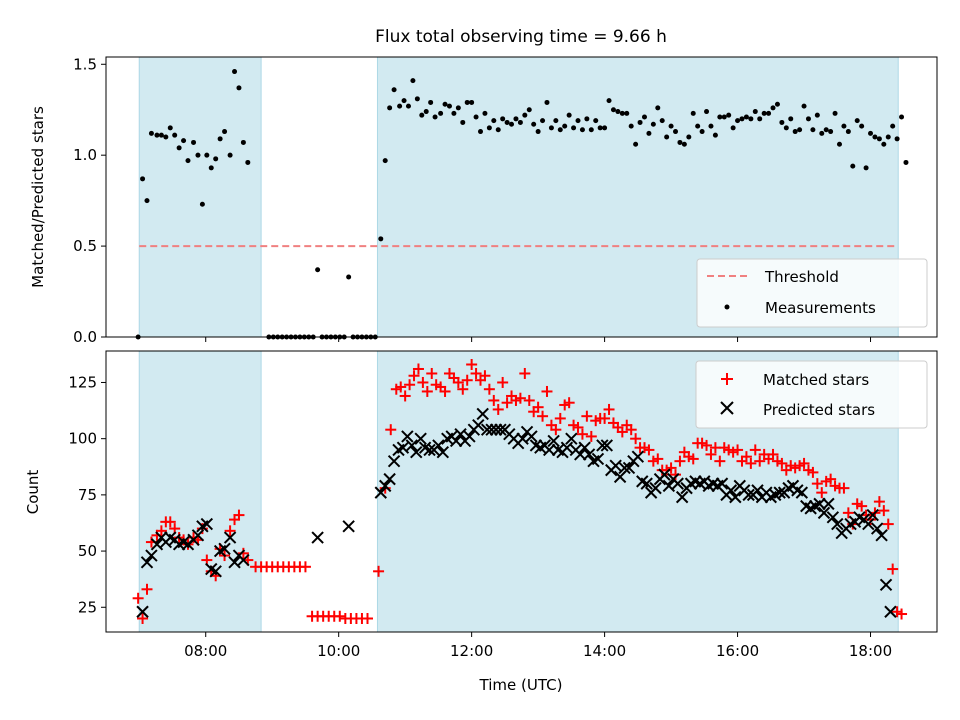  What do you see at coordinates (811, 394) in the screenshot?
I see `bottom-legend: Matched stars Predicted stars` at bounding box center [811, 394].